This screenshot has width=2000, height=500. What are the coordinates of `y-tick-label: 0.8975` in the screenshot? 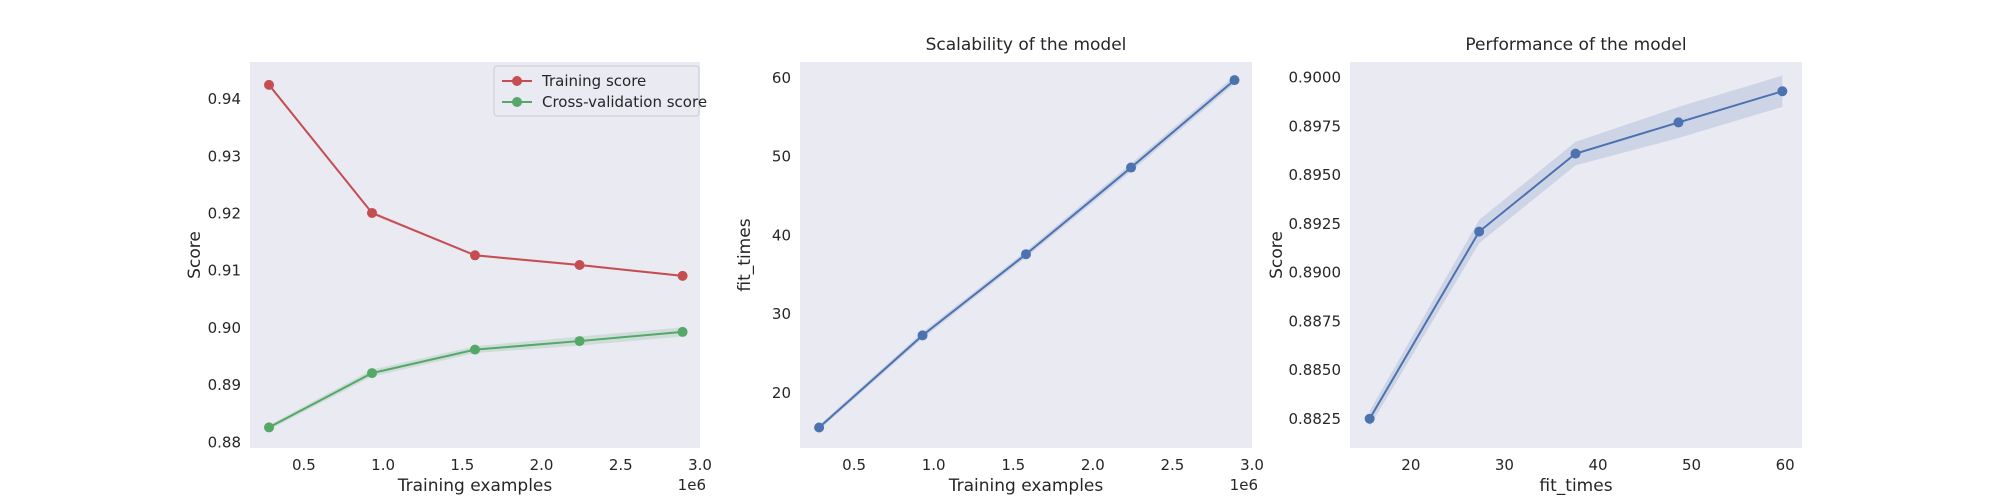 It's located at (1315, 126).